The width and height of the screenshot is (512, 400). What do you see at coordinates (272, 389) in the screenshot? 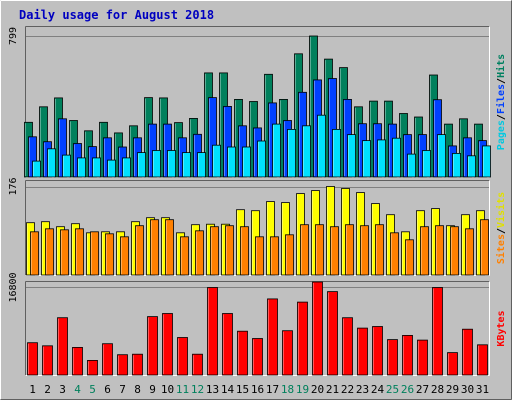
I see `x-tick-label: 17` at bounding box center [272, 389].